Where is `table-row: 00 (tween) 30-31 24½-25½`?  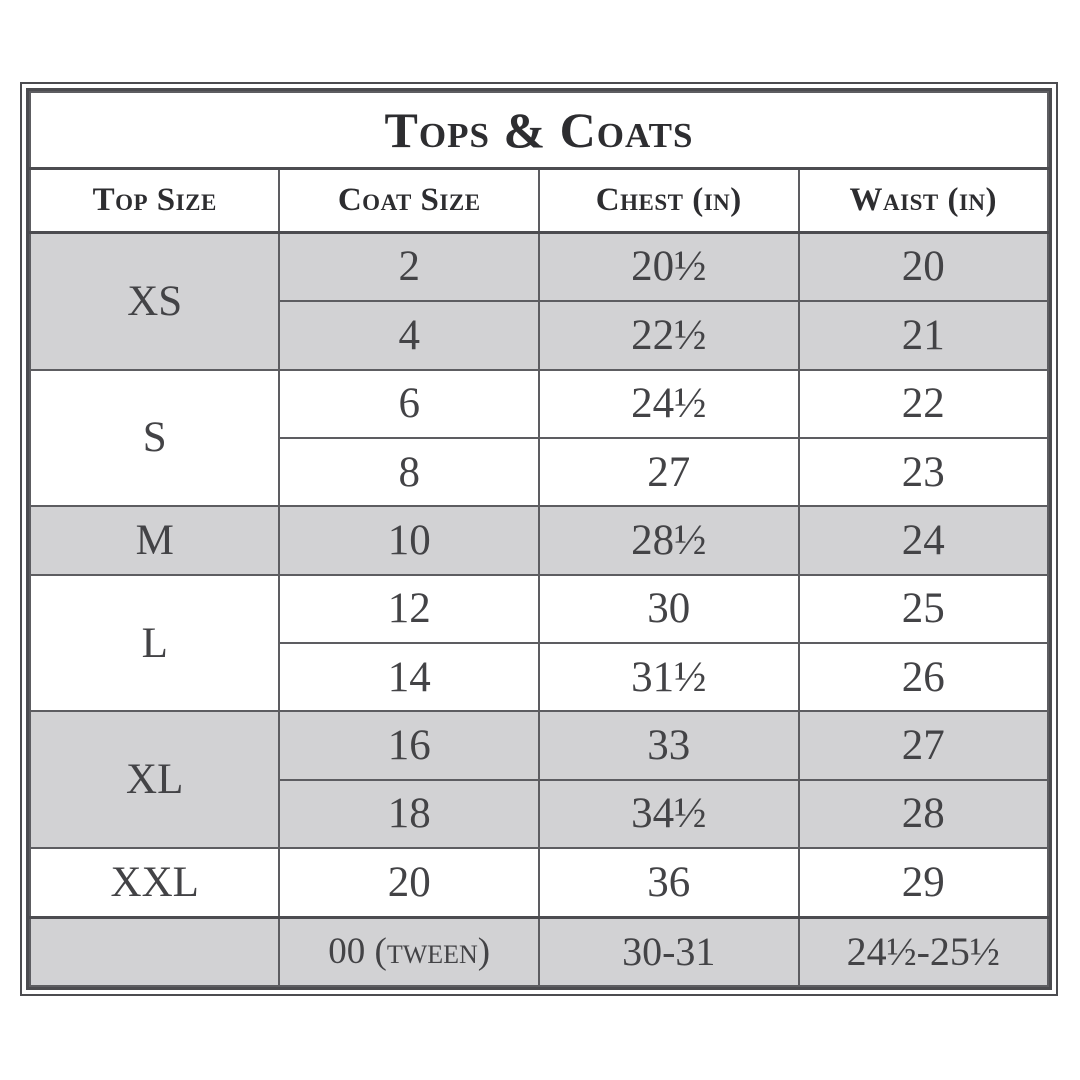
table-row: 00 (tween) 30-31 24½-25½ is located at coordinates (539, 951).